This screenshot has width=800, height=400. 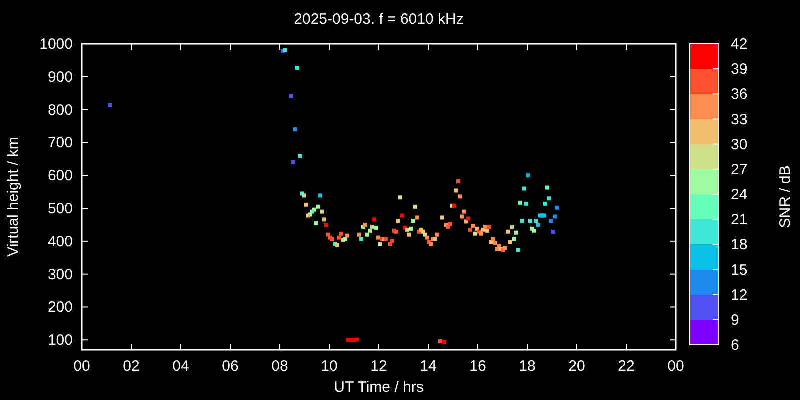 What do you see at coordinates (60, 209) in the screenshot?
I see `y-tick-label: 500` at bounding box center [60, 209].